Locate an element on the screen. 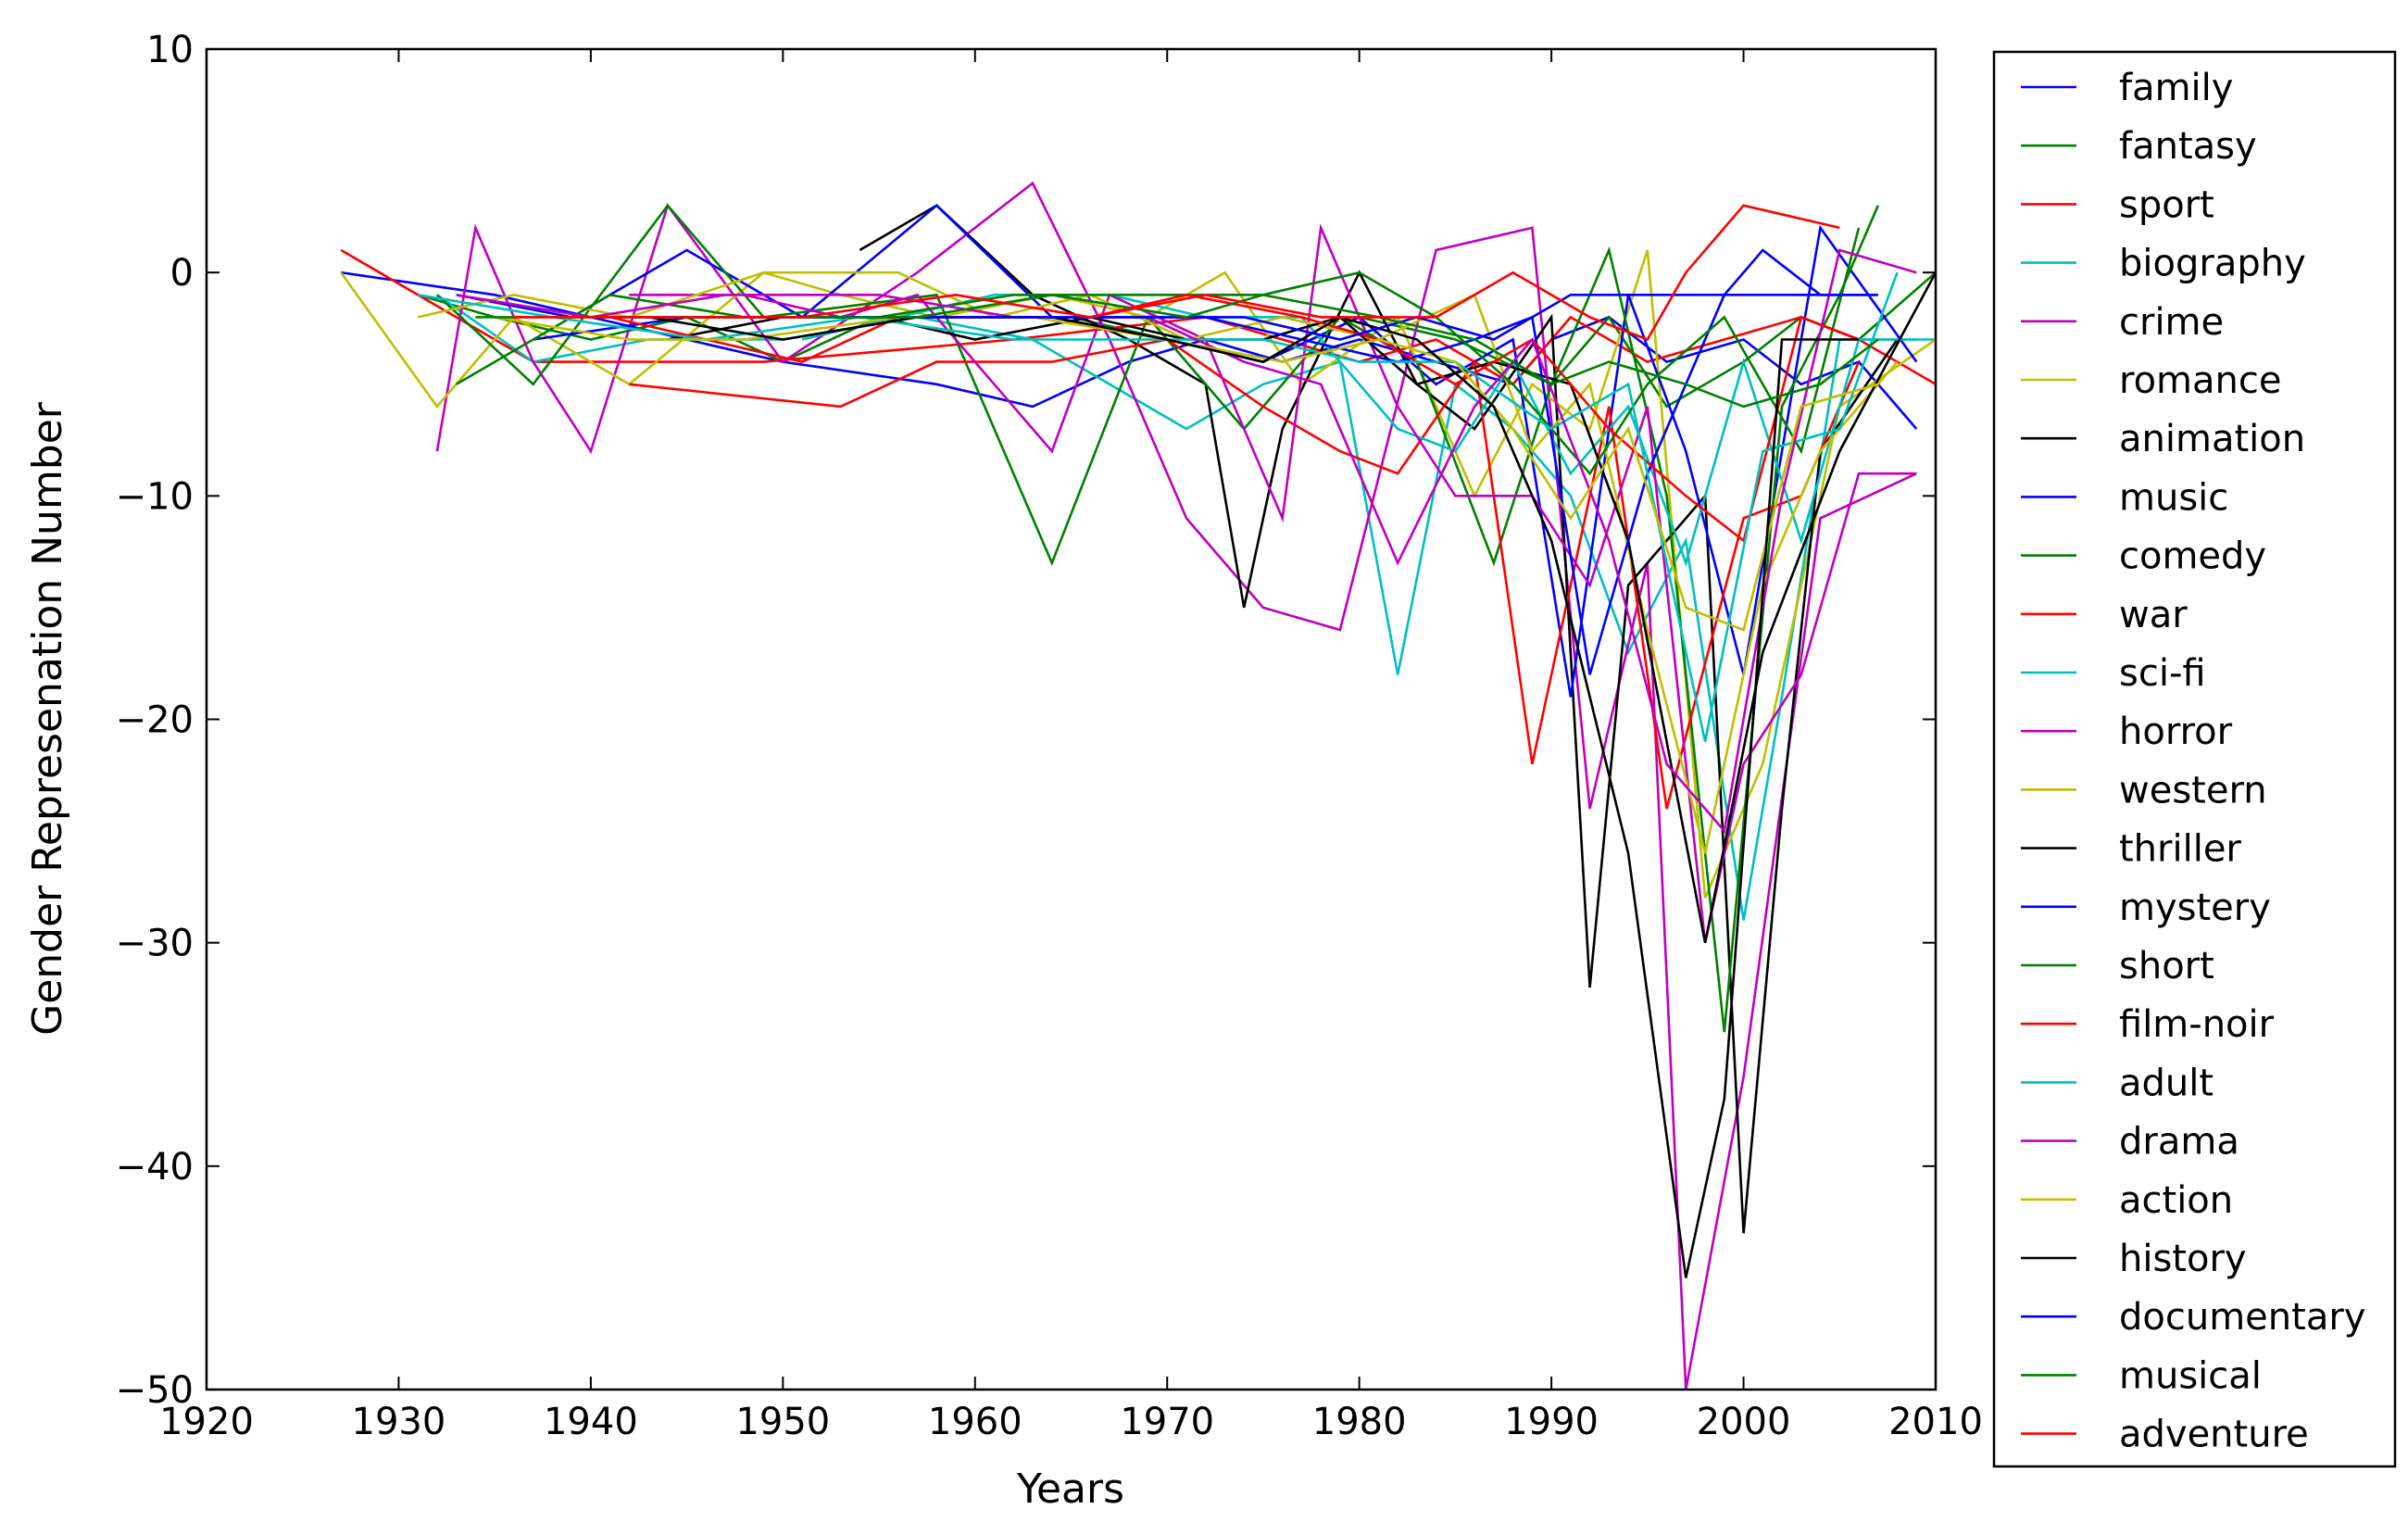 Image resolution: width=2408 pixels, height=1535 pixels. legend-item-sport: sport is located at coordinates (2117, 204).